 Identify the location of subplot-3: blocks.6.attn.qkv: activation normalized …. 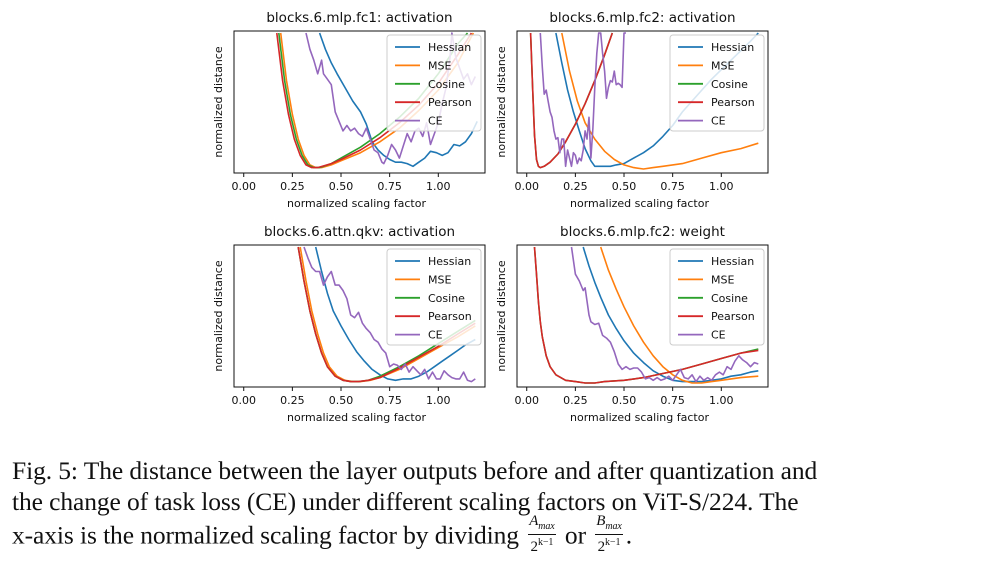
(349, 324).